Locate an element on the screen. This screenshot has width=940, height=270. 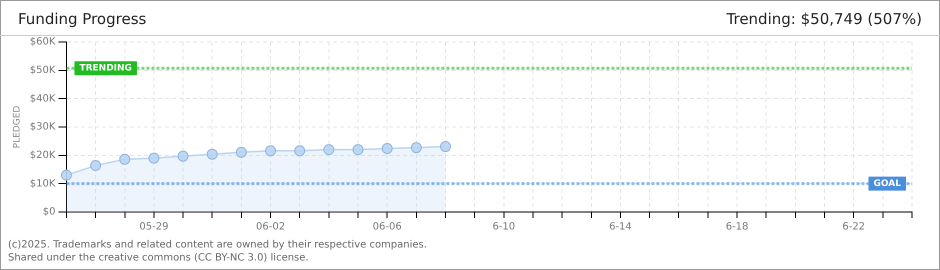
chart-title: Funding Progress is located at coordinates (82, 19).